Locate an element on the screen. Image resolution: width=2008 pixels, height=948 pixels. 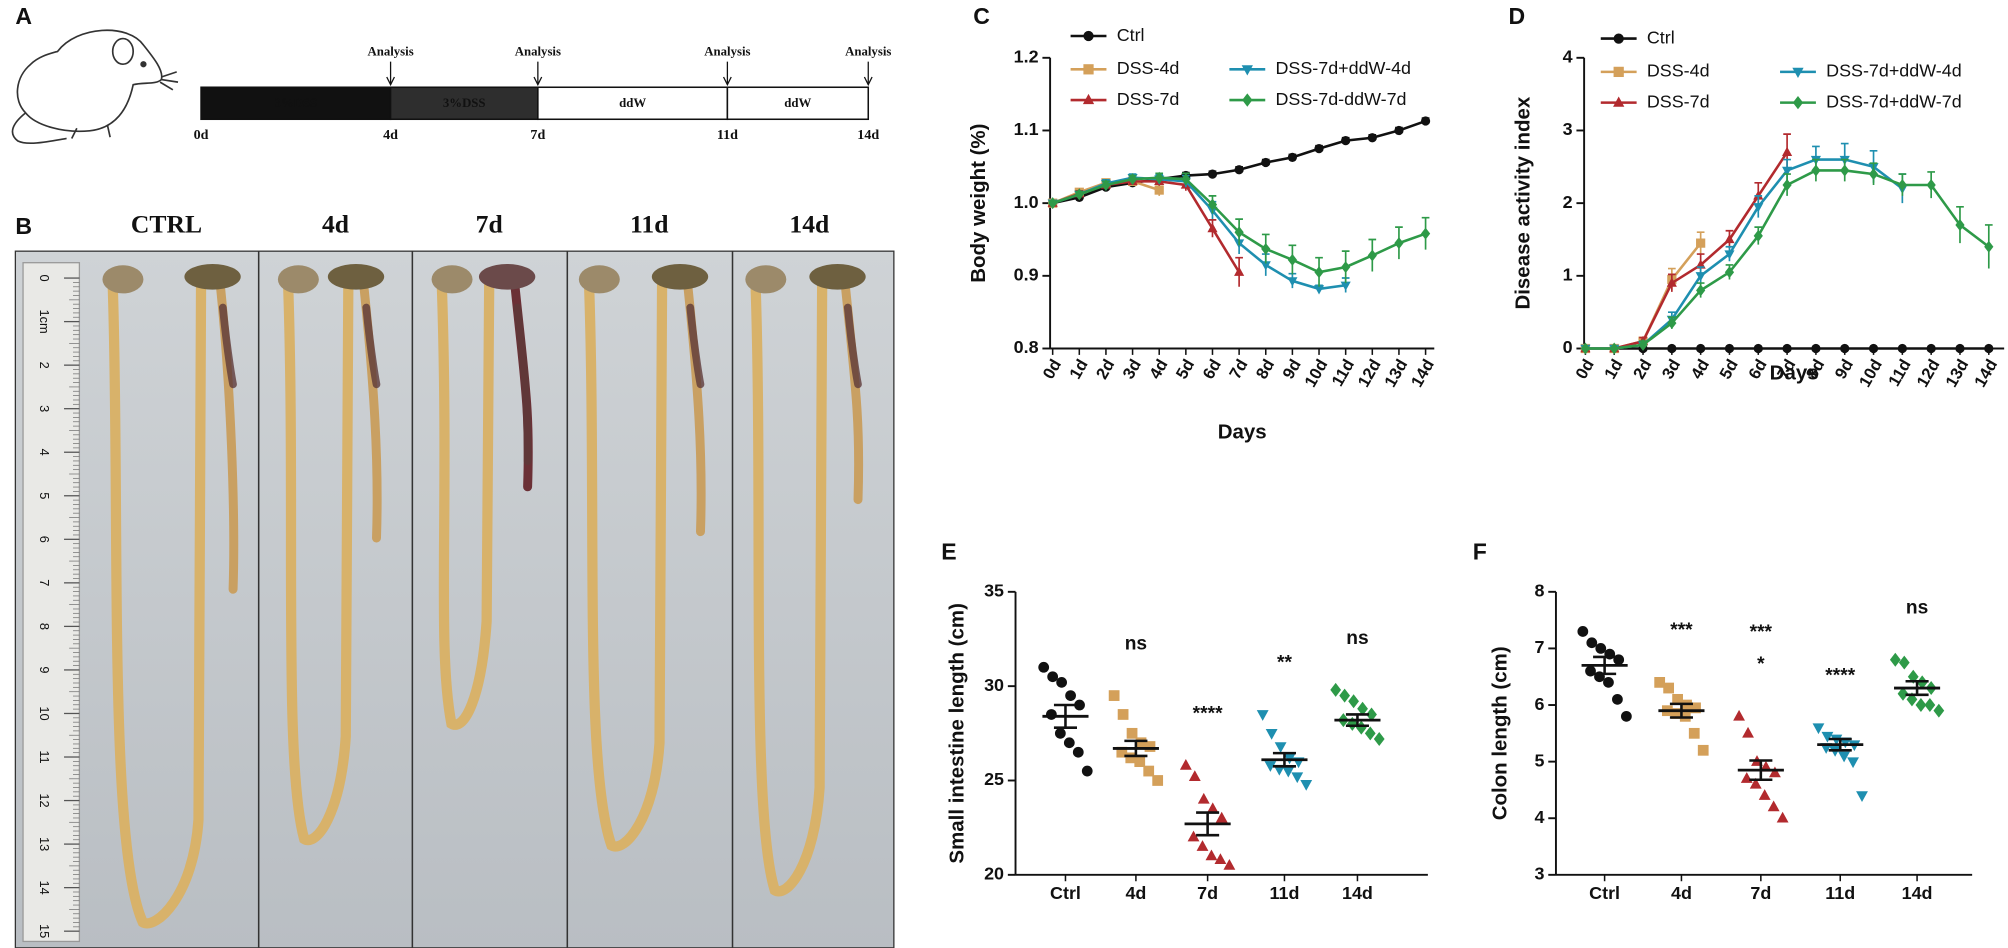
ruler-label: 14 is located at coordinates (44, 888).